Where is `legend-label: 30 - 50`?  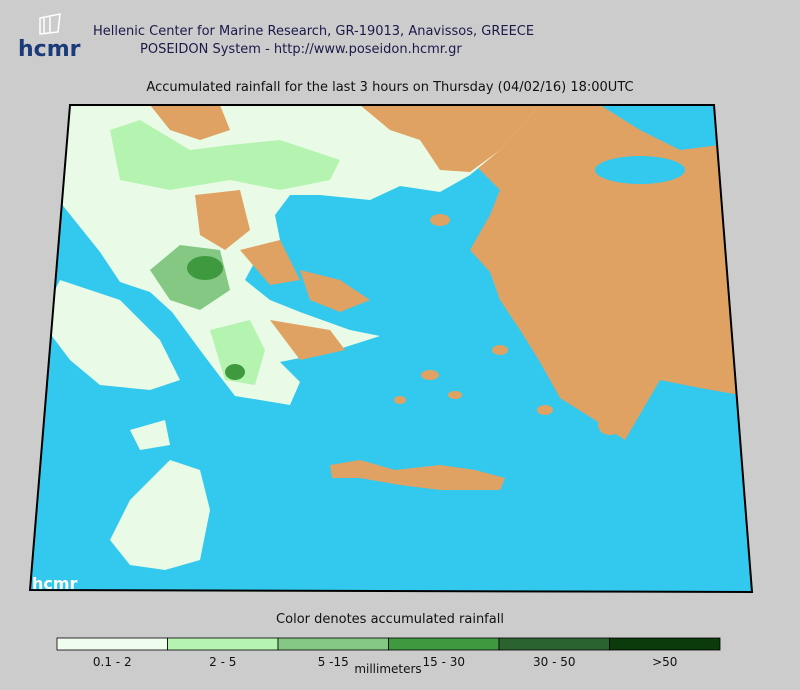
legend-label: 30 - 50 is located at coordinates (554, 662).